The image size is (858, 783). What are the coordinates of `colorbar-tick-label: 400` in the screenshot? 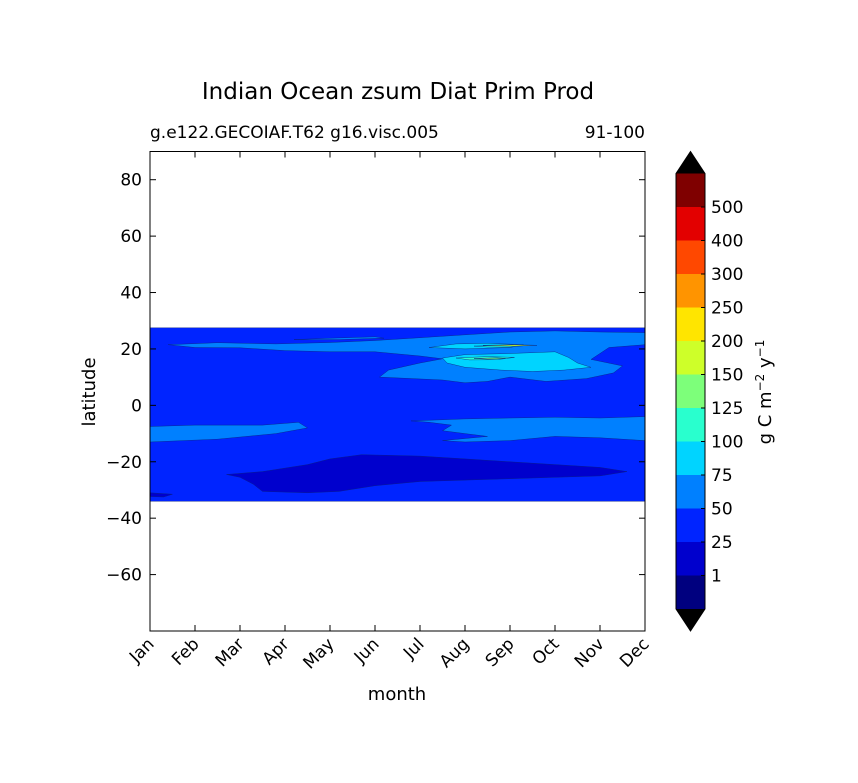 It's located at (727, 242).